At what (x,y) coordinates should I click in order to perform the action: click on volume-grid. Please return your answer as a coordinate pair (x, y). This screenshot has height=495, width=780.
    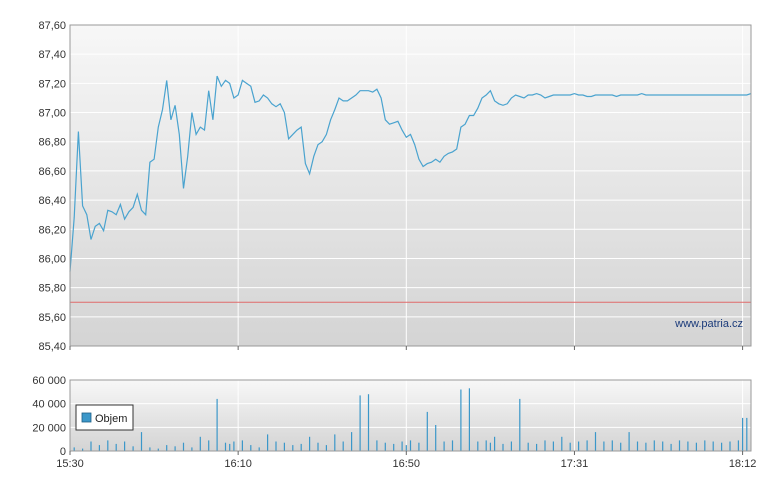
    Looking at the image, I should click on (410, 415).